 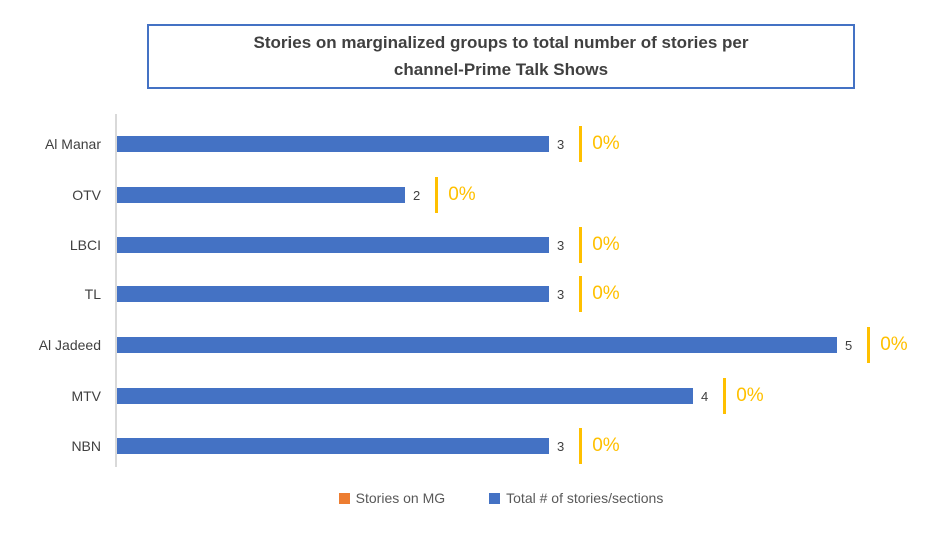 I want to click on chart-row-otv: OTV 2 0%, so click(x=238, y=195).